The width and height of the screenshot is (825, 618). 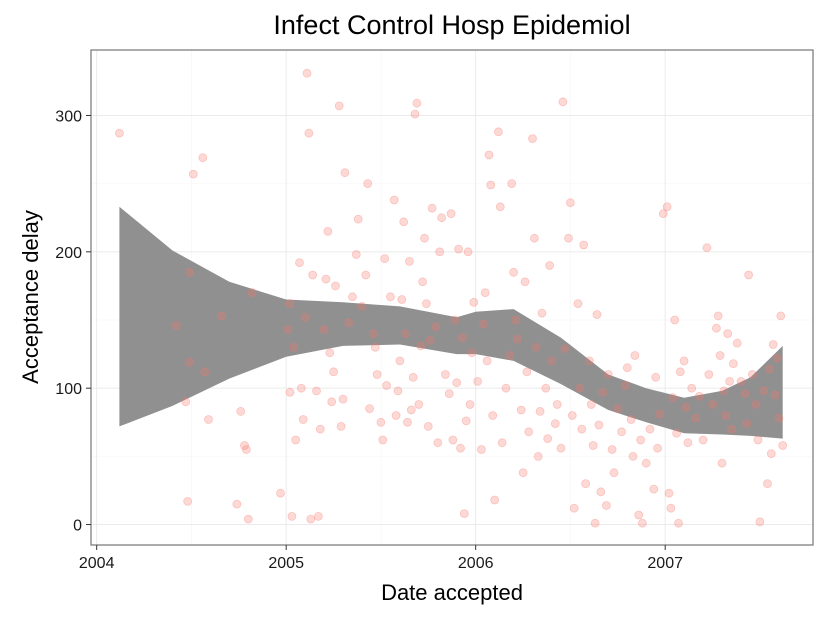 I want to click on y-tick-label: 0, so click(x=77, y=526).